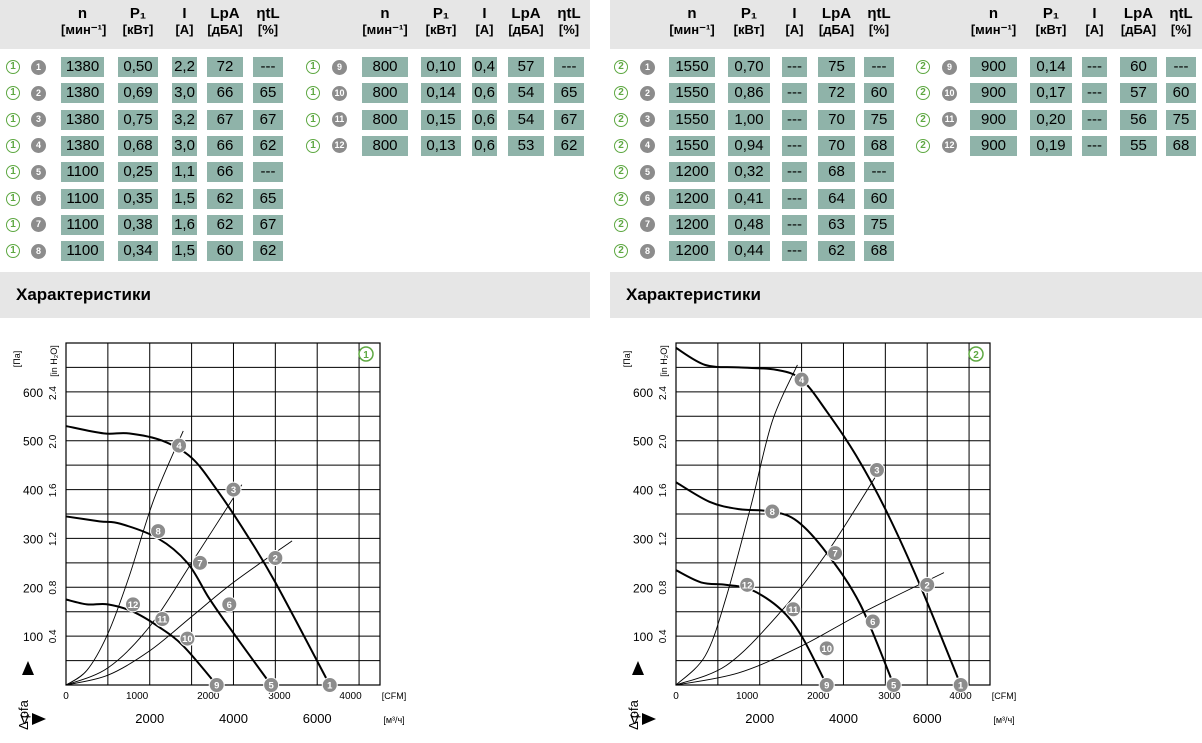  Describe the element at coordinates (484, 67) in the screenshot. I see `table-cell: 0,4` at that location.